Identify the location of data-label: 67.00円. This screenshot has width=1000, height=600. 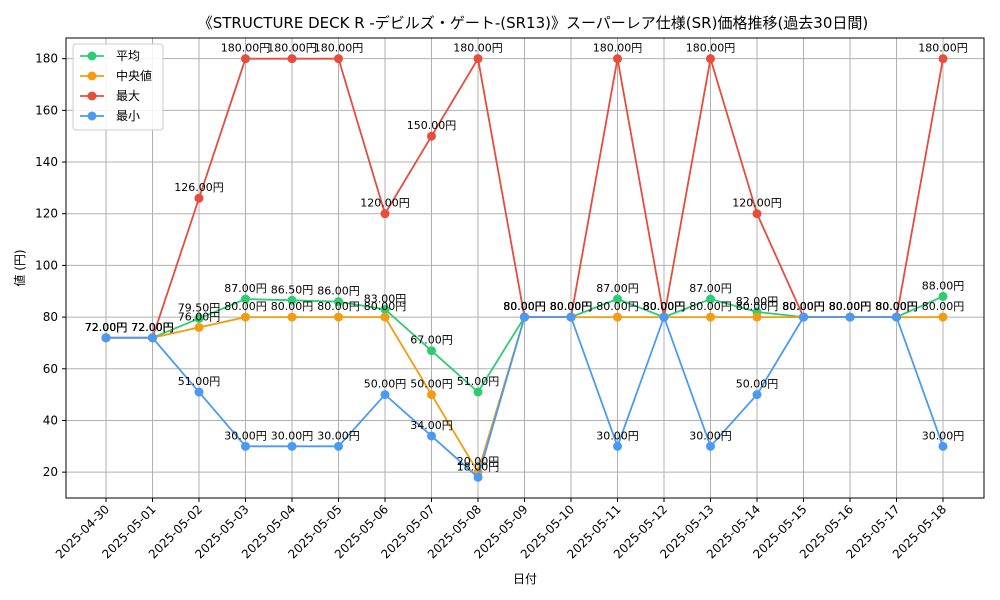
(431, 340).